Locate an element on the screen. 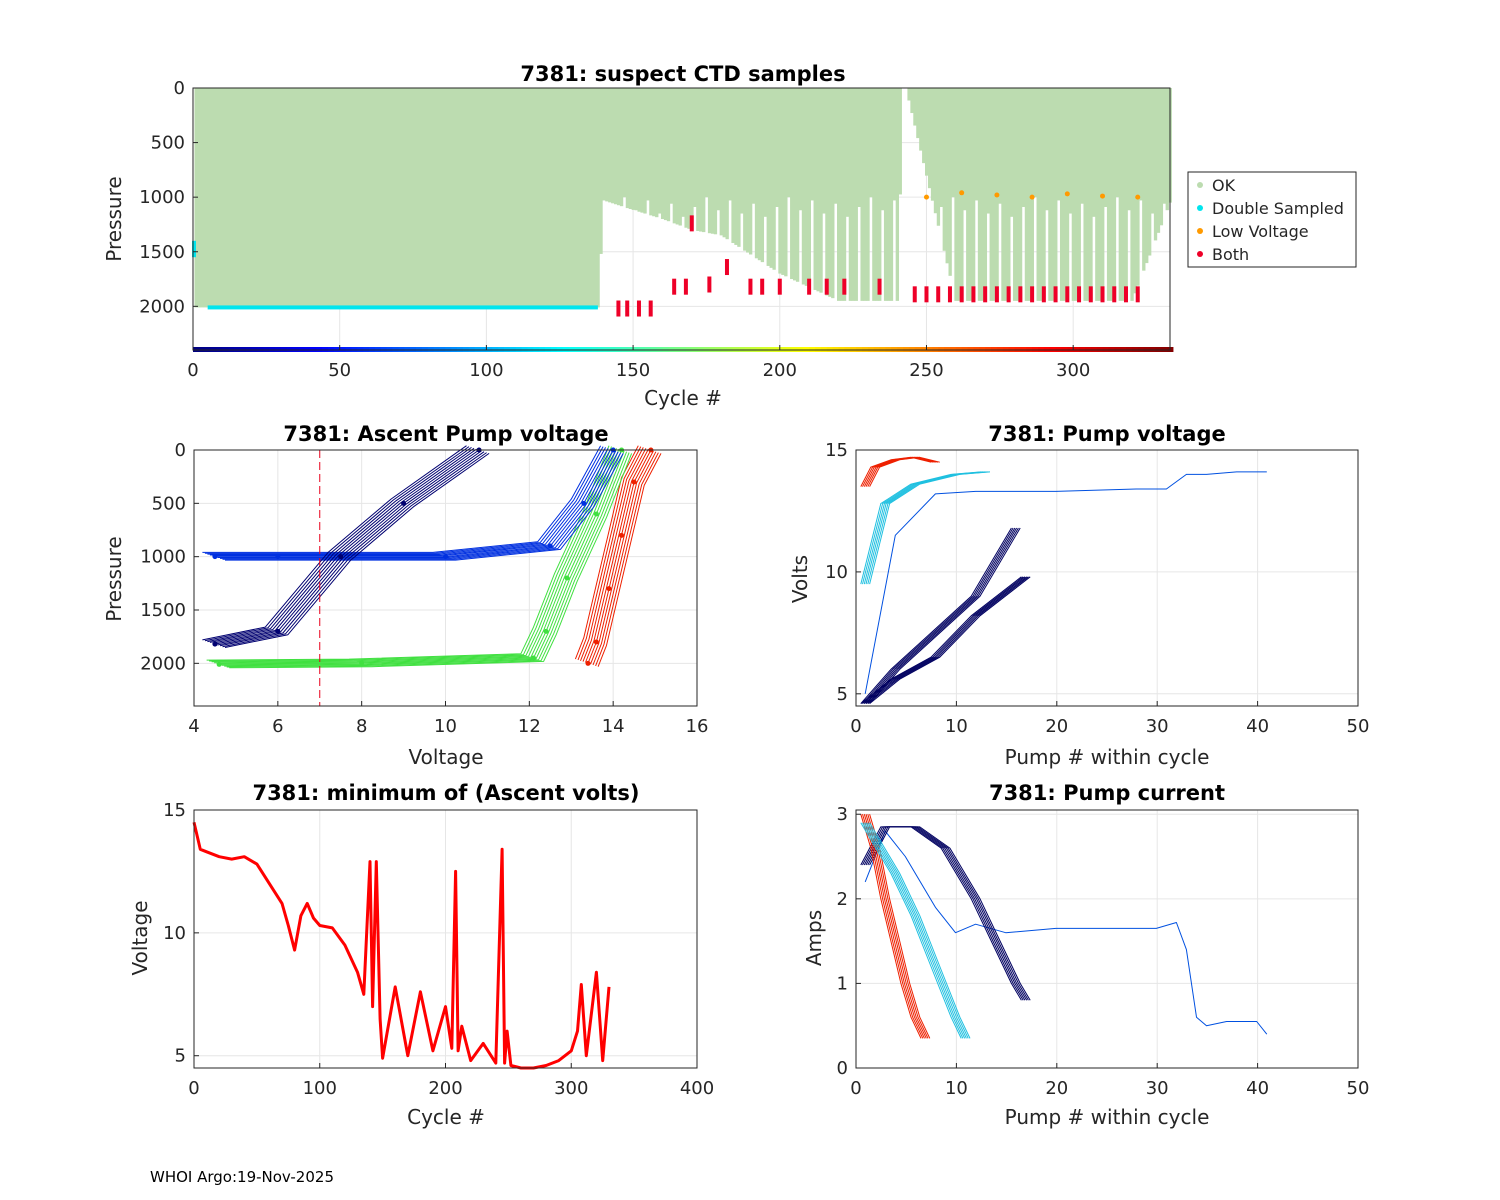 Image resolution: width=1500 pixels, height=1200 pixels. suspect-plot-frame is located at coordinates (681, 219).